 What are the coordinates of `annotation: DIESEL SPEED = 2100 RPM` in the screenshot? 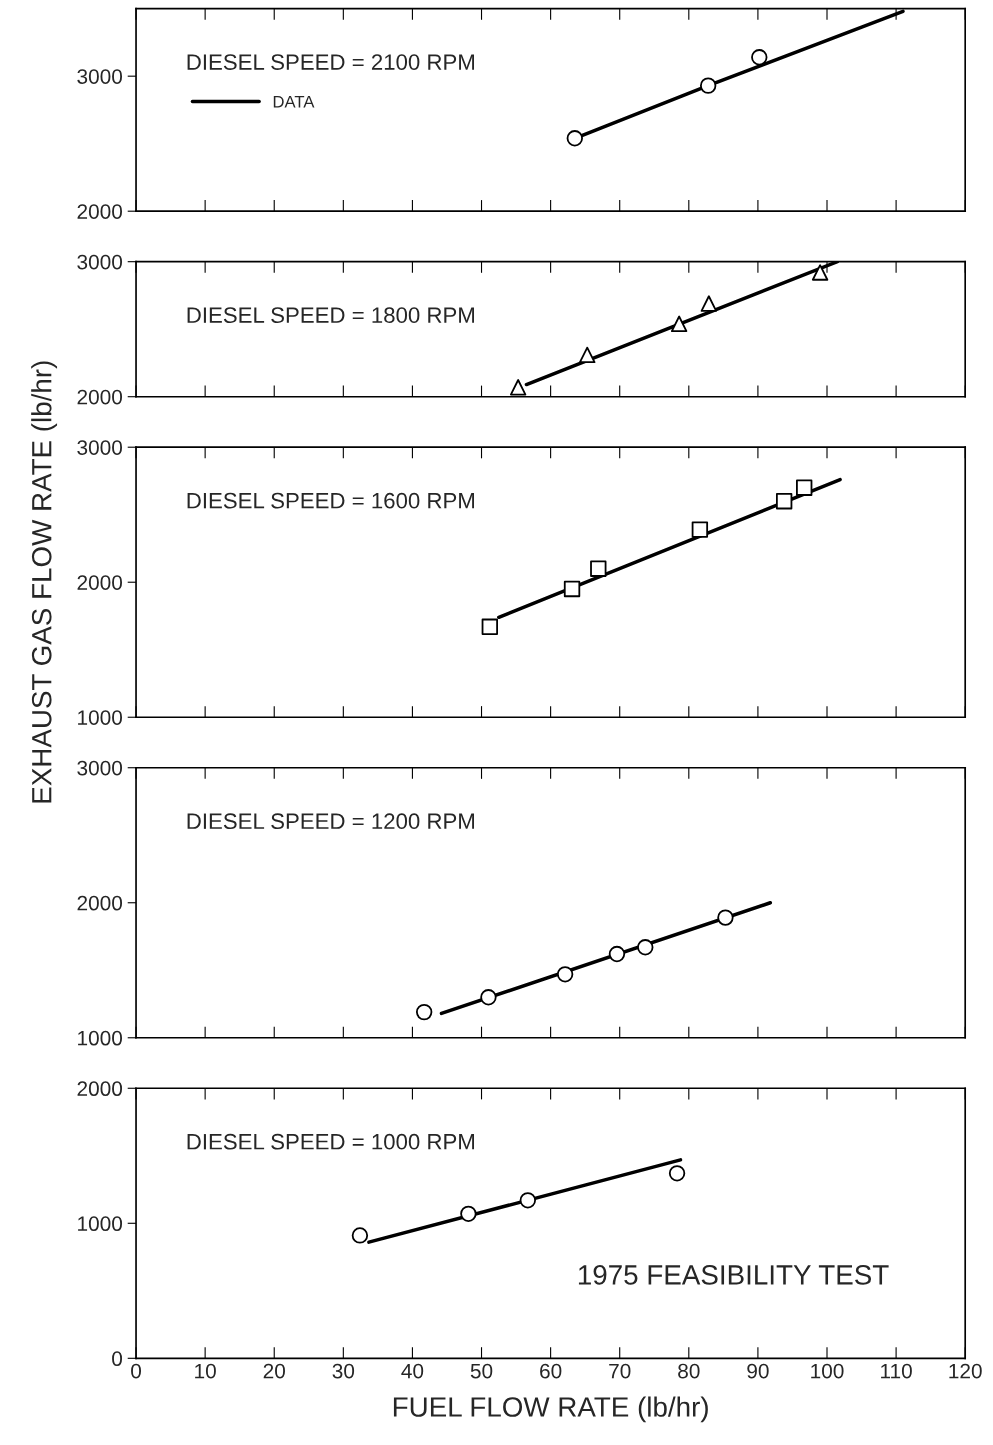 It's located at (331, 62).